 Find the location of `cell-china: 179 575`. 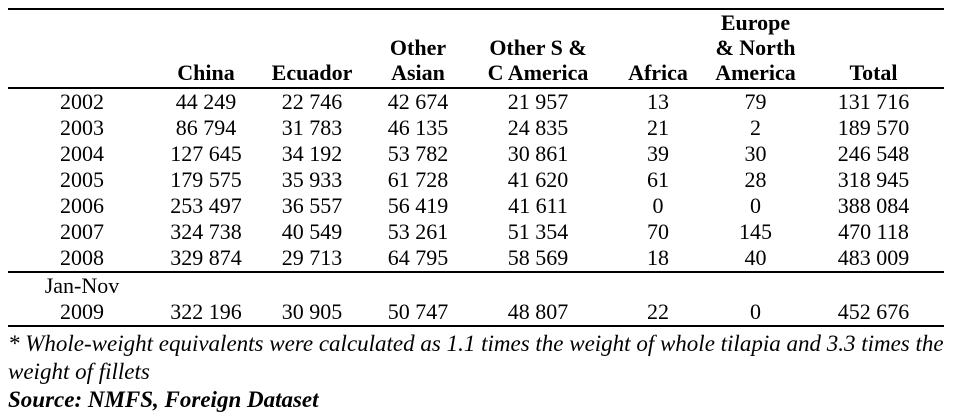

cell-china: 179 575 is located at coordinates (206, 179).